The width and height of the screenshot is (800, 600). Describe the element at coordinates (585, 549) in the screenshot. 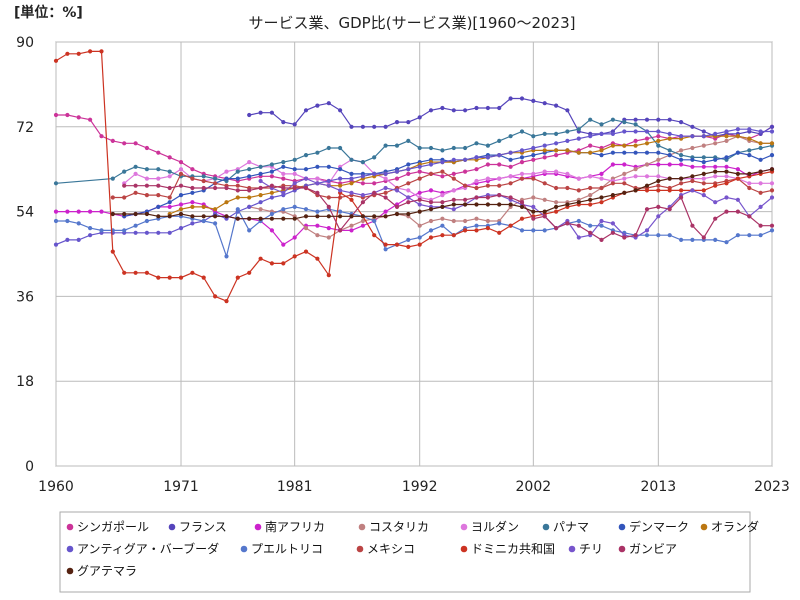

I see `legend-item: チリ` at that location.